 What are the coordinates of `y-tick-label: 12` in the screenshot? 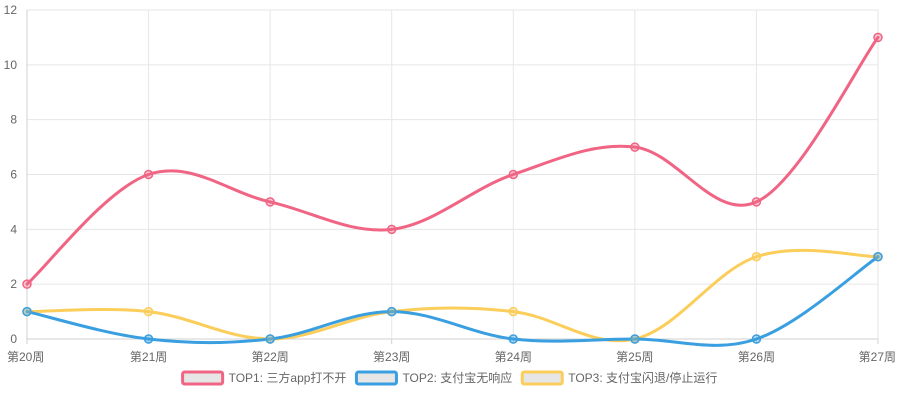 It's located at (11, 10).